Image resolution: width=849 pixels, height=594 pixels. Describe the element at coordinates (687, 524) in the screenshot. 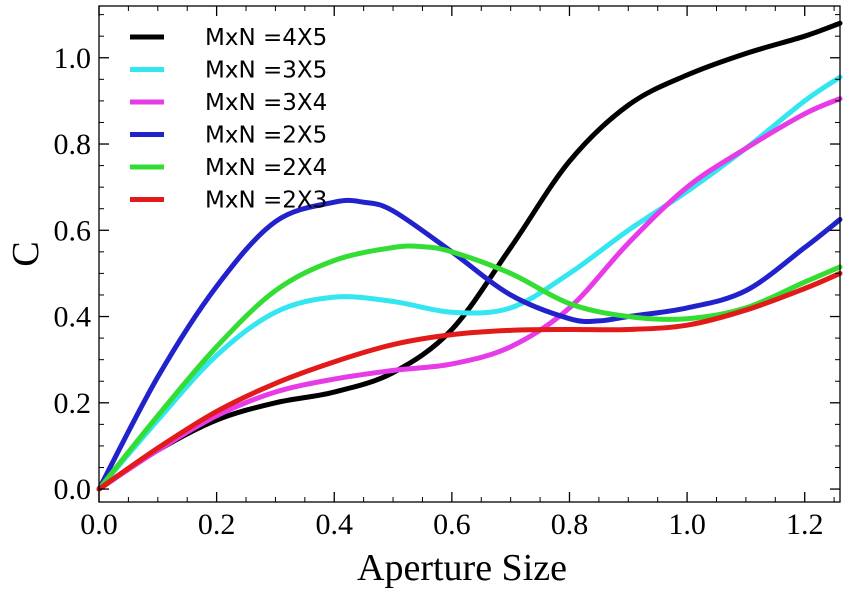

I see `x-tick-label: 1.0` at that location.